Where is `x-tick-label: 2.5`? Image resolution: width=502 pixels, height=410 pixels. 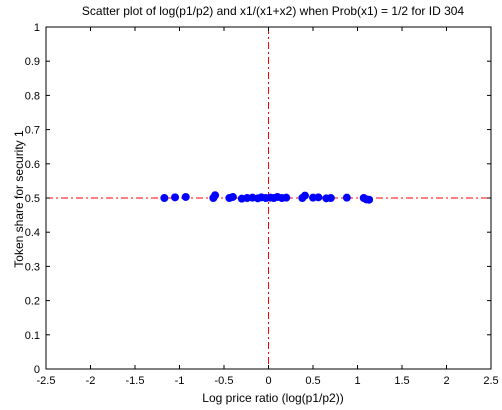 x-tick-label: 2.5 is located at coordinates (490, 381).